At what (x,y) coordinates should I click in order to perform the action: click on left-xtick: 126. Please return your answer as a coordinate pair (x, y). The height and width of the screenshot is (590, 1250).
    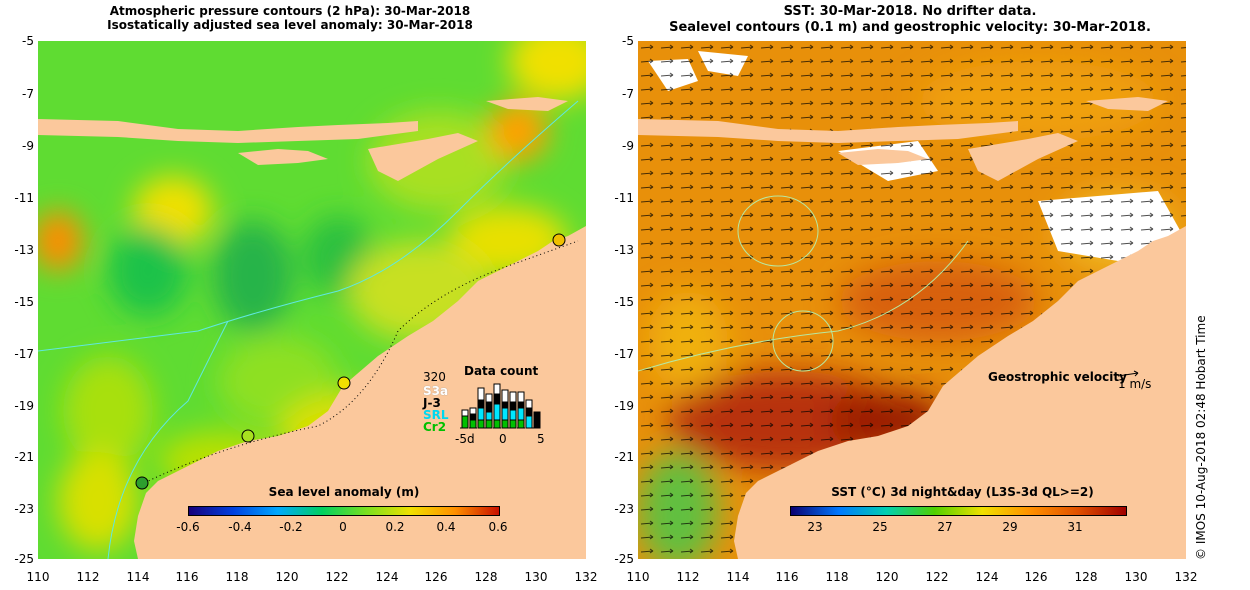
    Looking at the image, I should click on (436, 577).